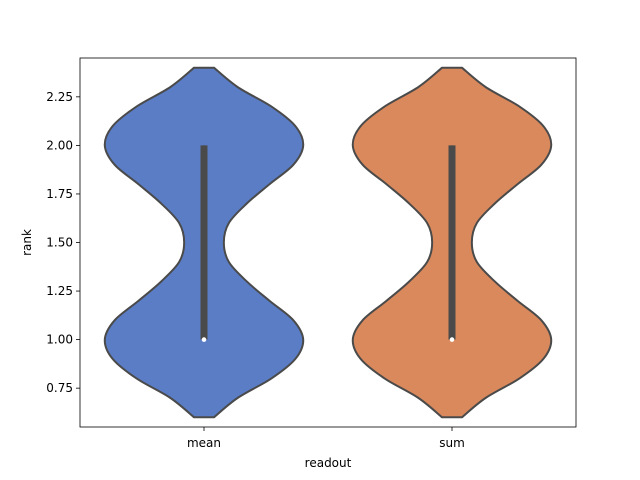 The width and height of the screenshot is (640, 480). What do you see at coordinates (452, 443) in the screenshot?
I see `x-tick-label-sum: sum` at bounding box center [452, 443].